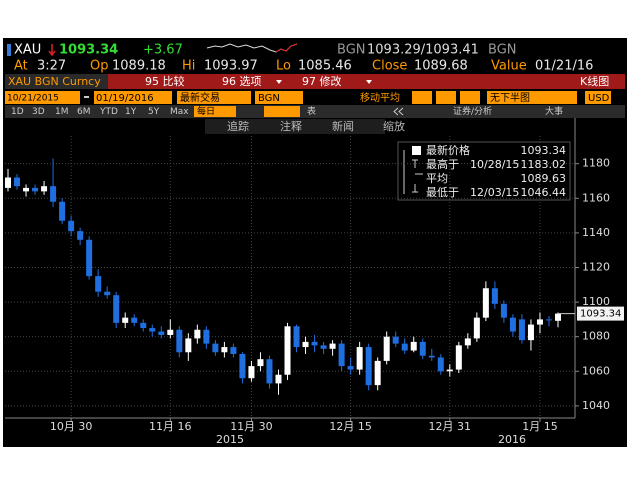 The image size is (630, 483). I want to click on sparkline-today, so click(286, 48).